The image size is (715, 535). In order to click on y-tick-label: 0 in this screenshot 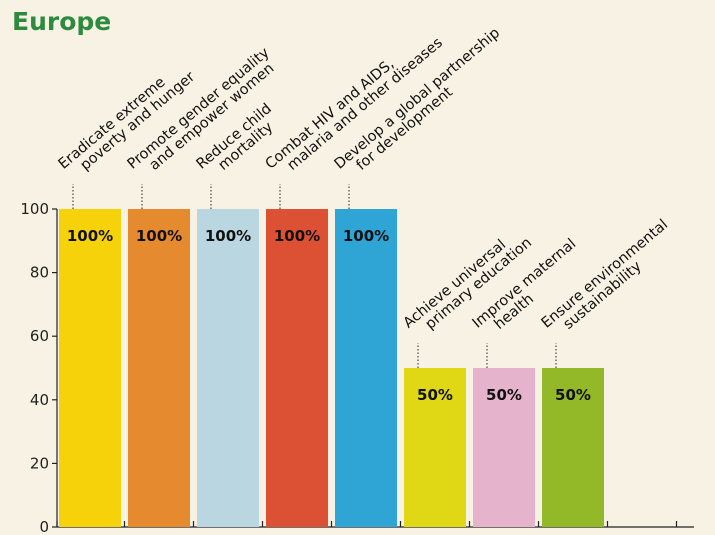, I will do `click(44, 526)`.